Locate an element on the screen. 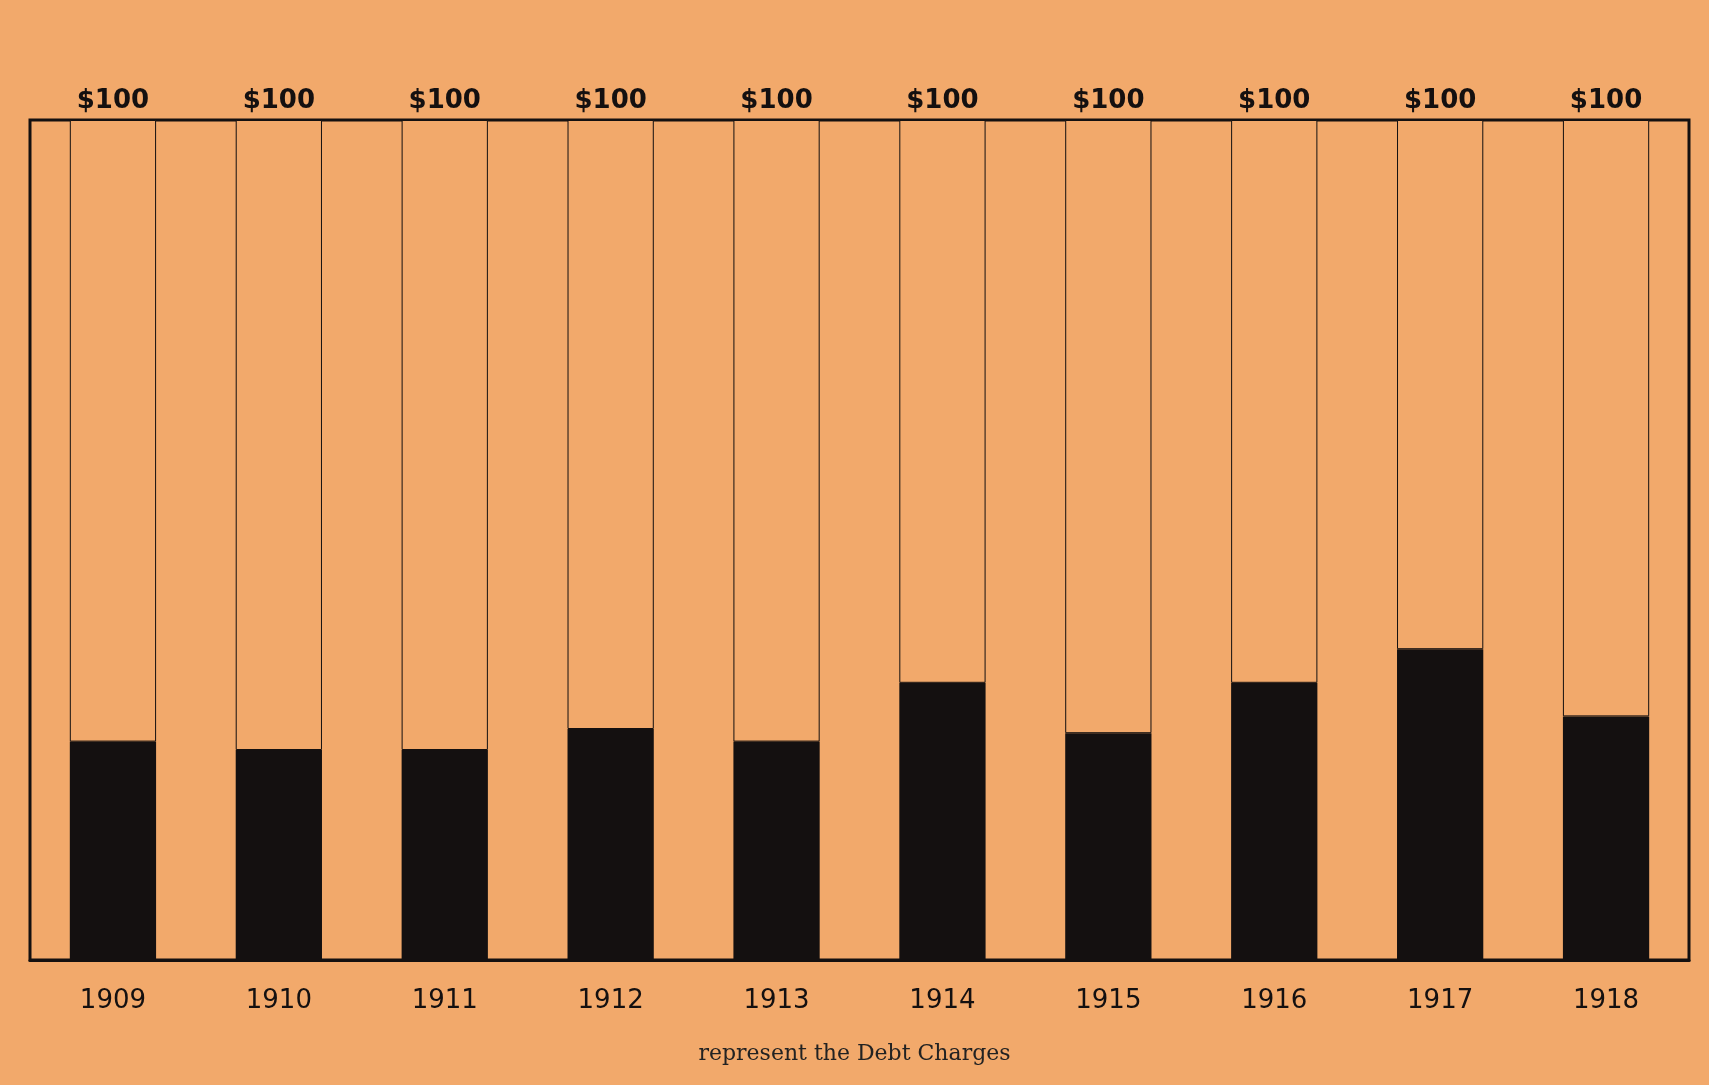  x-tick-label: 1912 is located at coordinates (610, 999).